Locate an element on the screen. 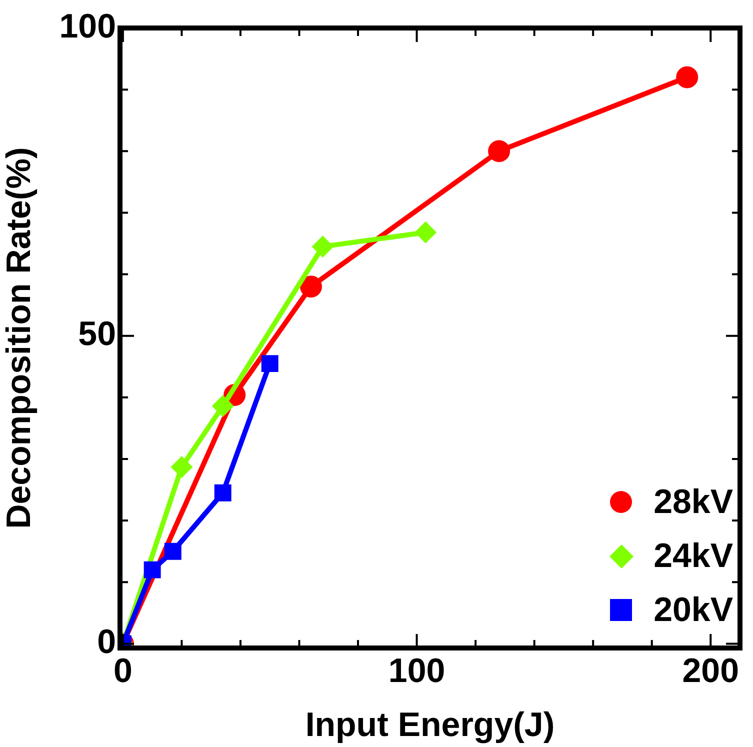  y-tick-label: 0 is located at coordinates (106, 642).